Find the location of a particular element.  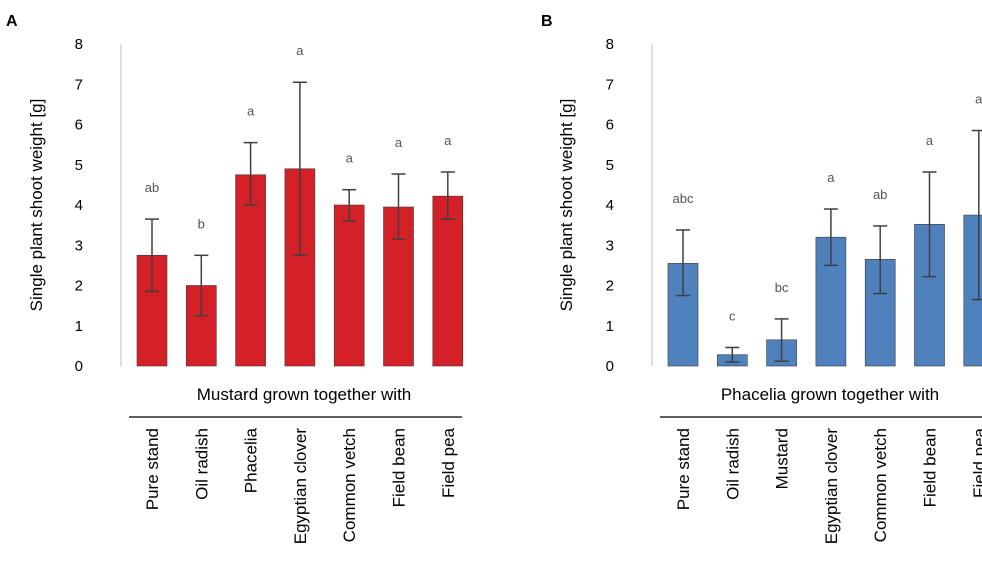

y-ticks-b: 0 1 2 3 4 5 6 7 8 is located at coordinates (610, 205).